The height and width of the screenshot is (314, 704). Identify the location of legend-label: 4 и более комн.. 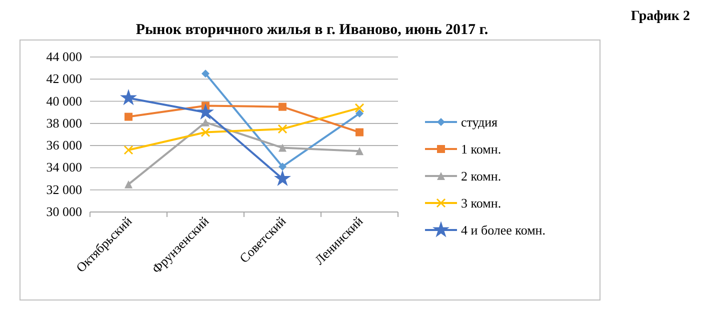
(503, 230).